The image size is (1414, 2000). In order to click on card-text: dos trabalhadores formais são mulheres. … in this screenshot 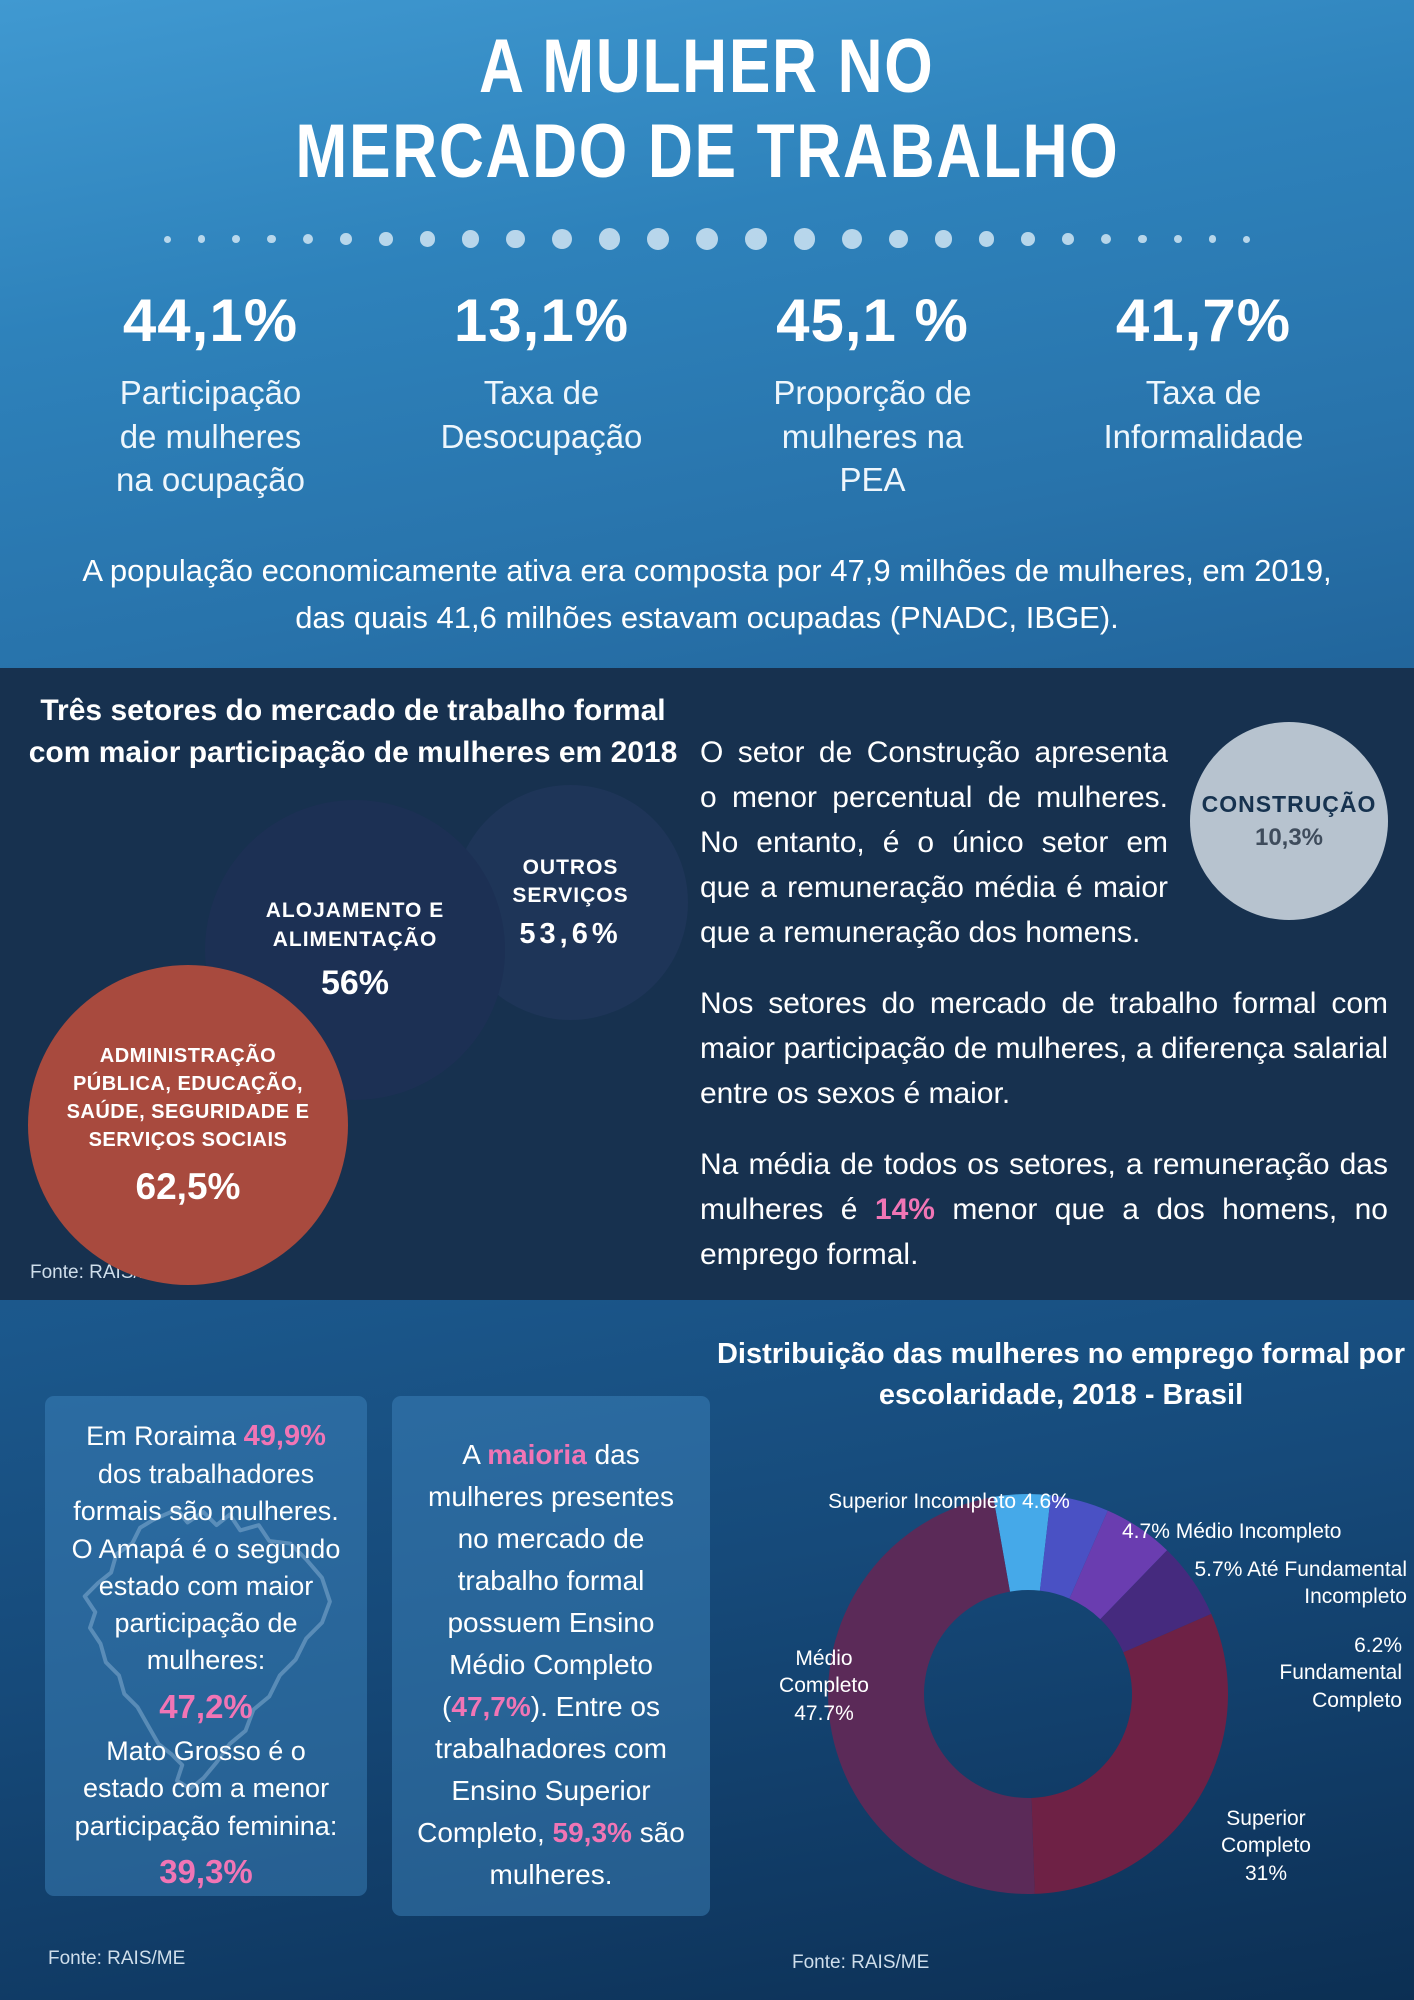, I will do `click(206, 1567)`.